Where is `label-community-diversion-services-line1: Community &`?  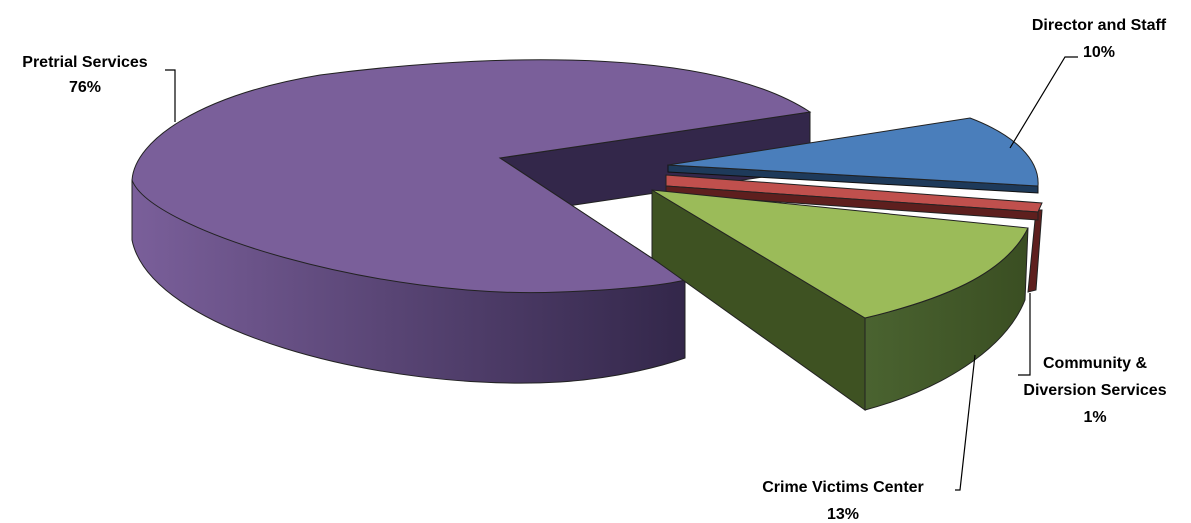
label-community-diversion-services-line1: Community & is located at coordinates (1095, 363).